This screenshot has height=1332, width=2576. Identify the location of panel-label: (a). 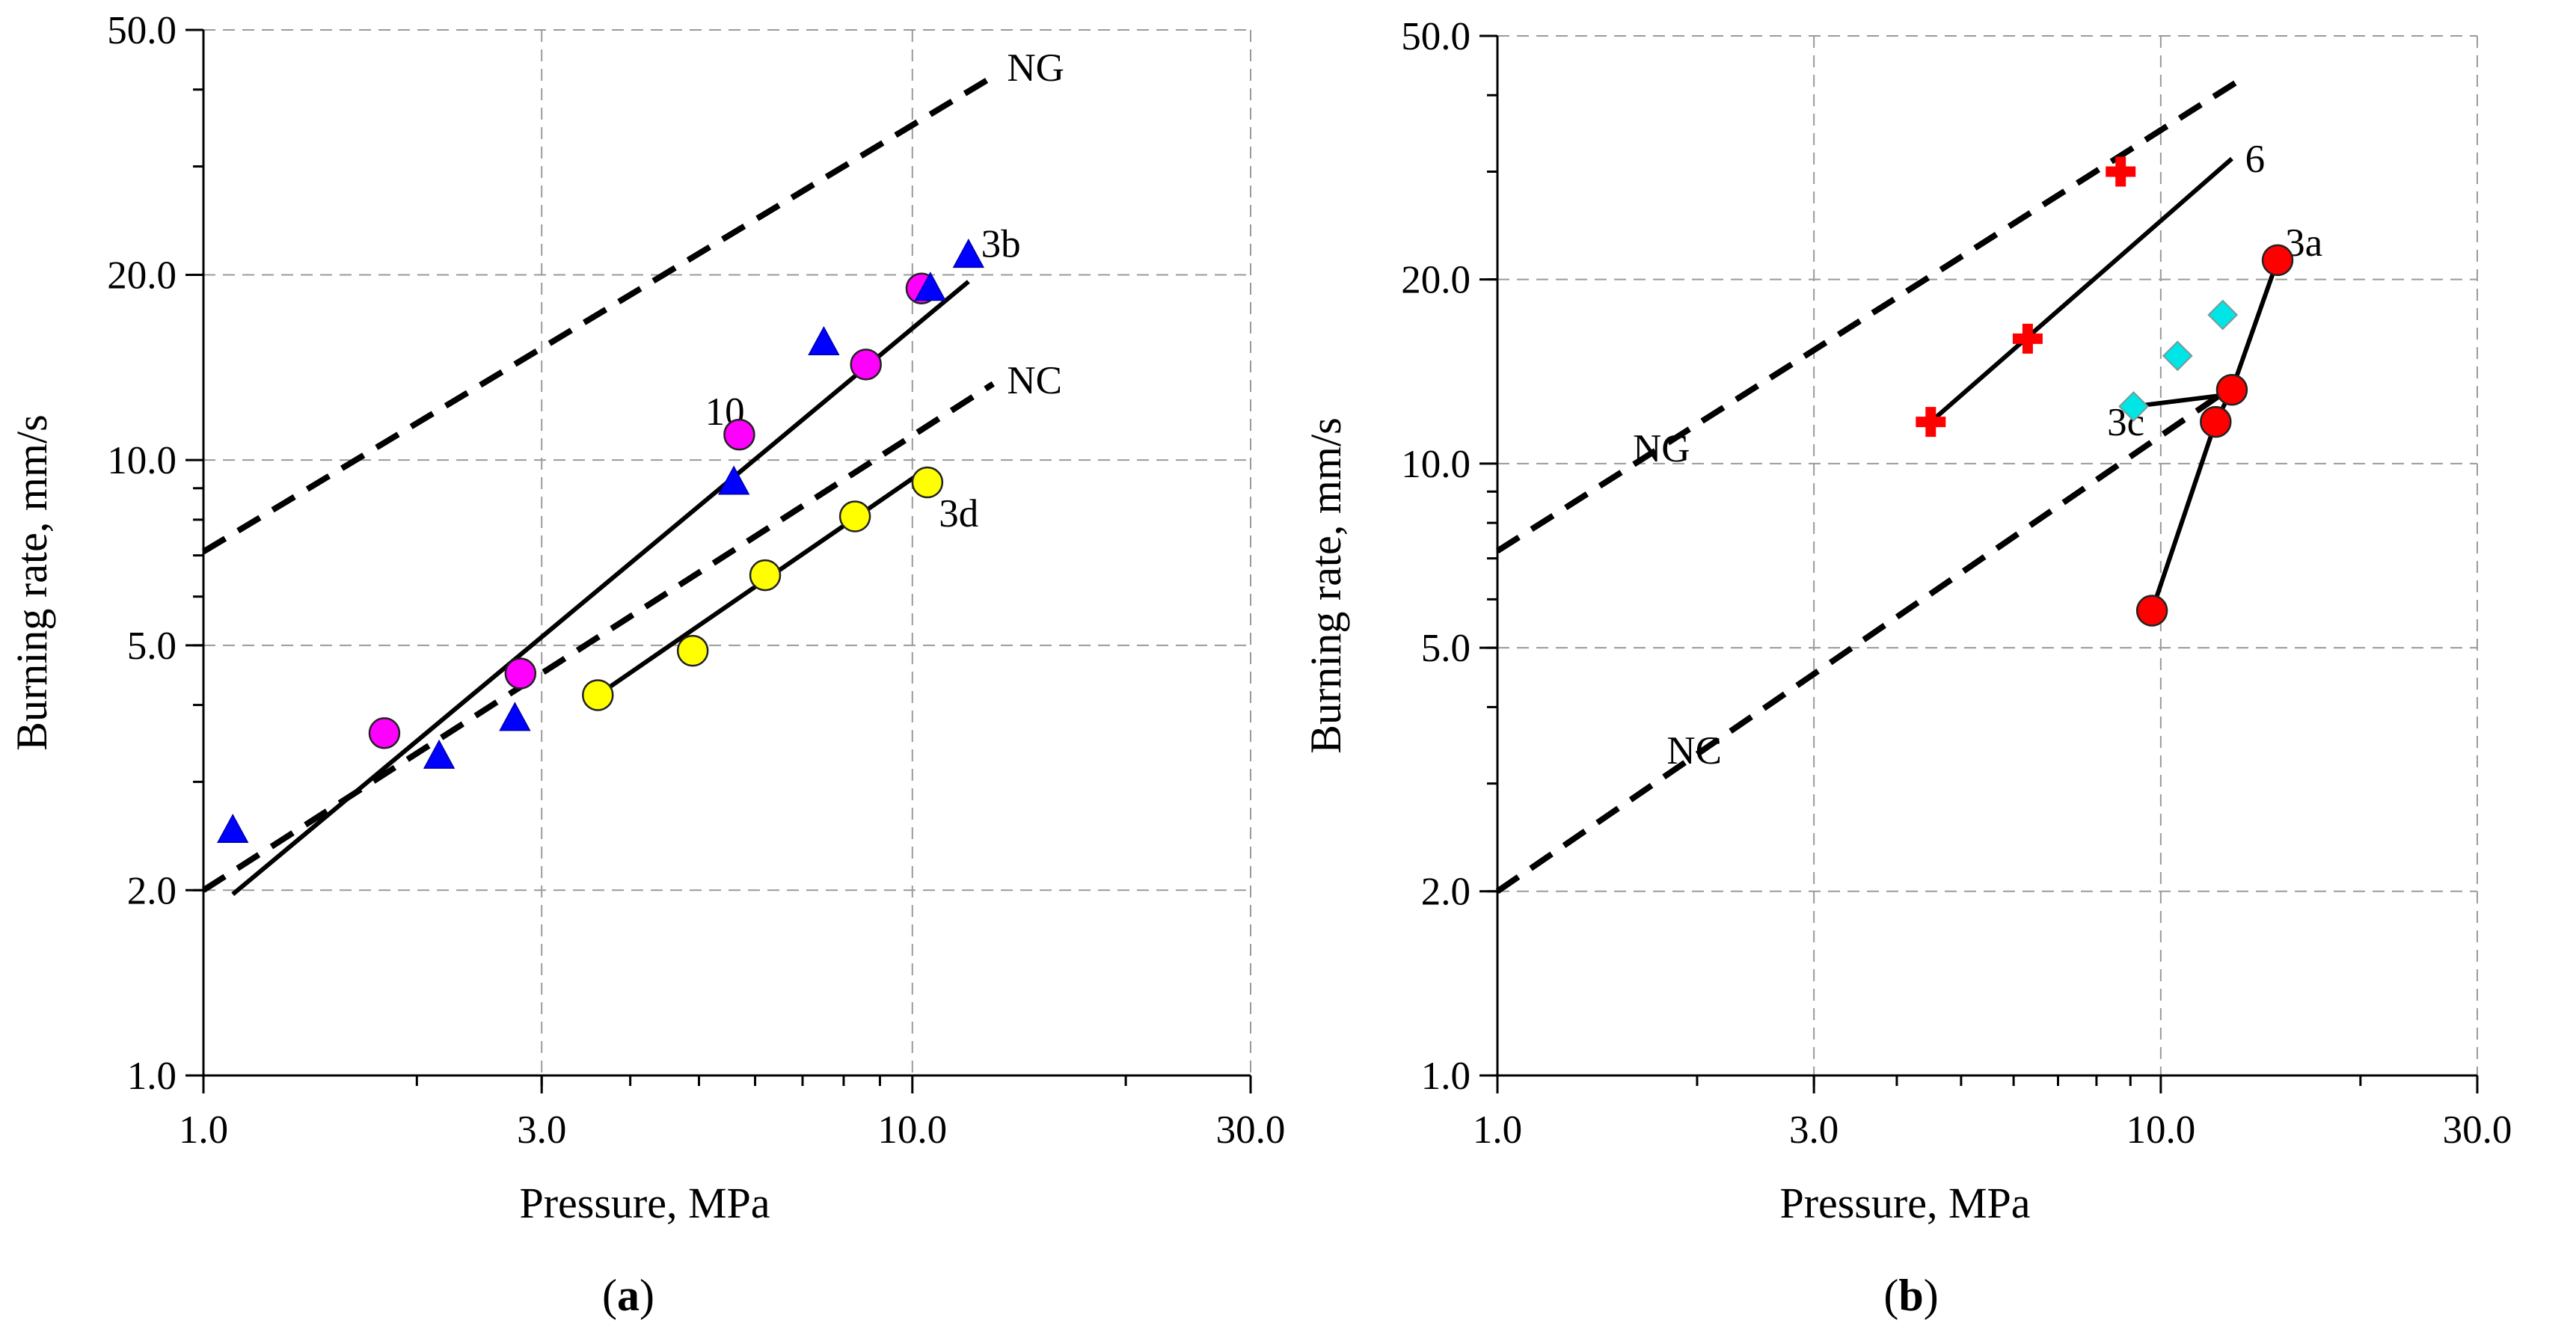
(628, 1295).